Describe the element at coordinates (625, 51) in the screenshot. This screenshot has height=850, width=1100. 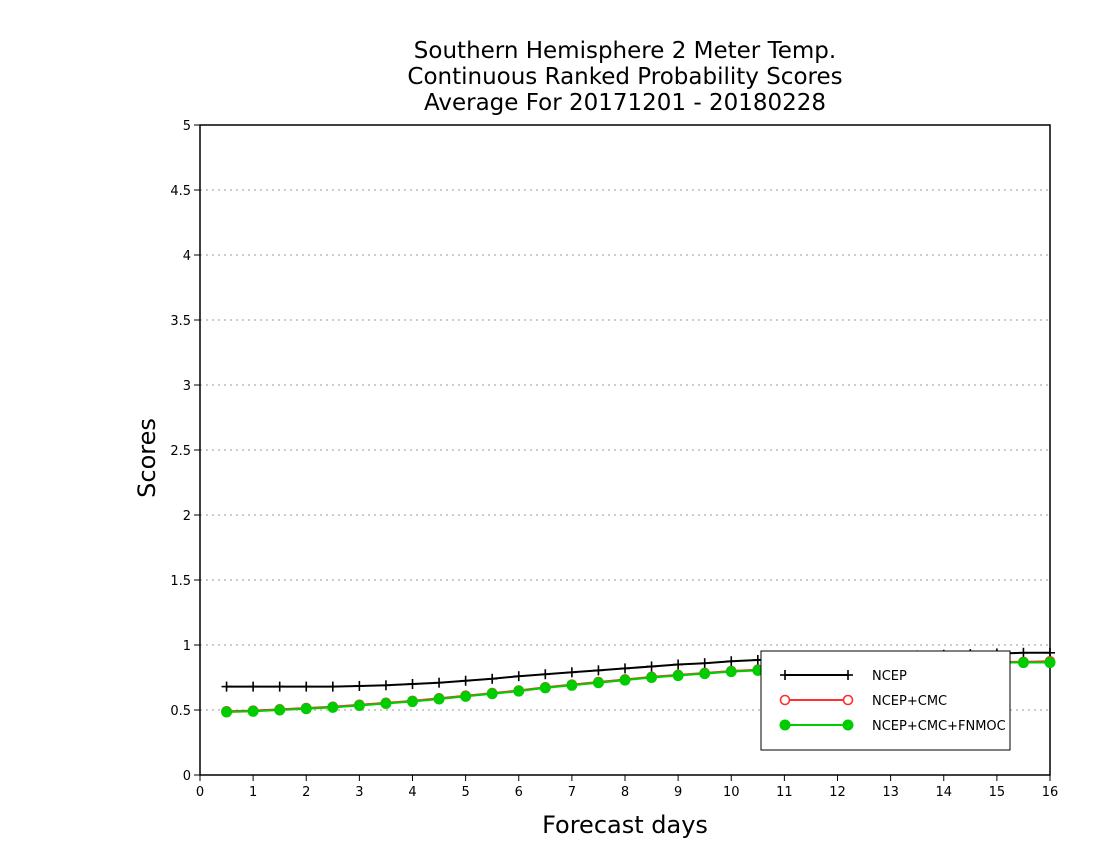
I see `chart-title-line-1: Southern Hemisphere 2 Meter Temp.` at that location.